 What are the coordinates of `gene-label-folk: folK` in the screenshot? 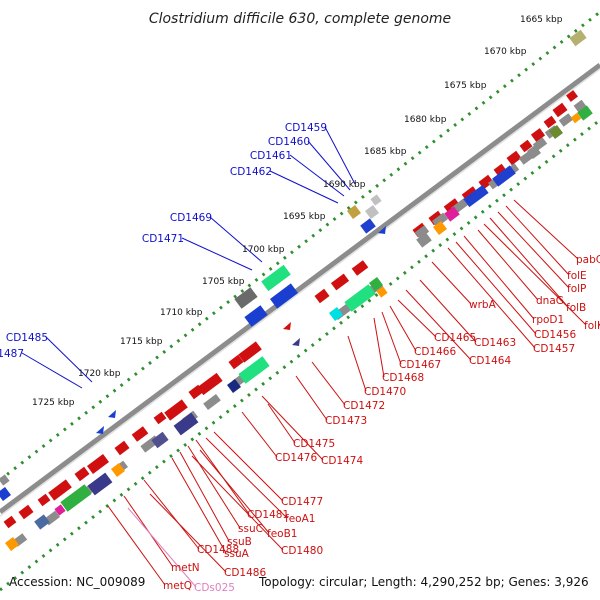 It's located at (592, 326).